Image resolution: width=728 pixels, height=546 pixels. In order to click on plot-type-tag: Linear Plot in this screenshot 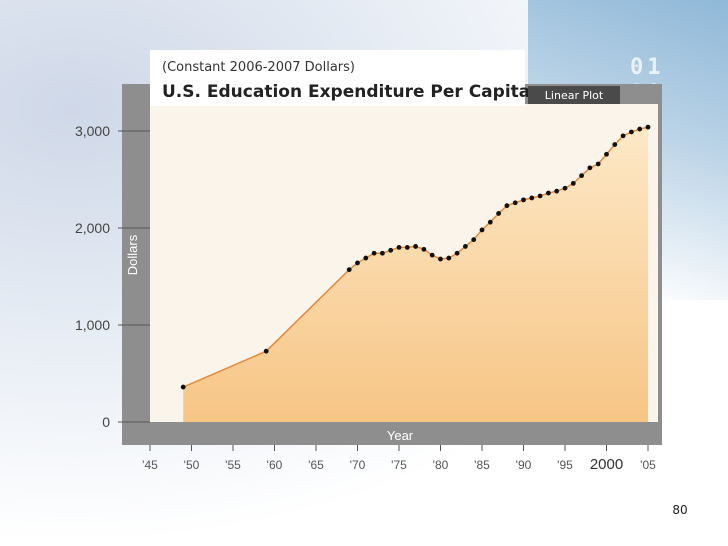, I will do `click(574, 95)`.